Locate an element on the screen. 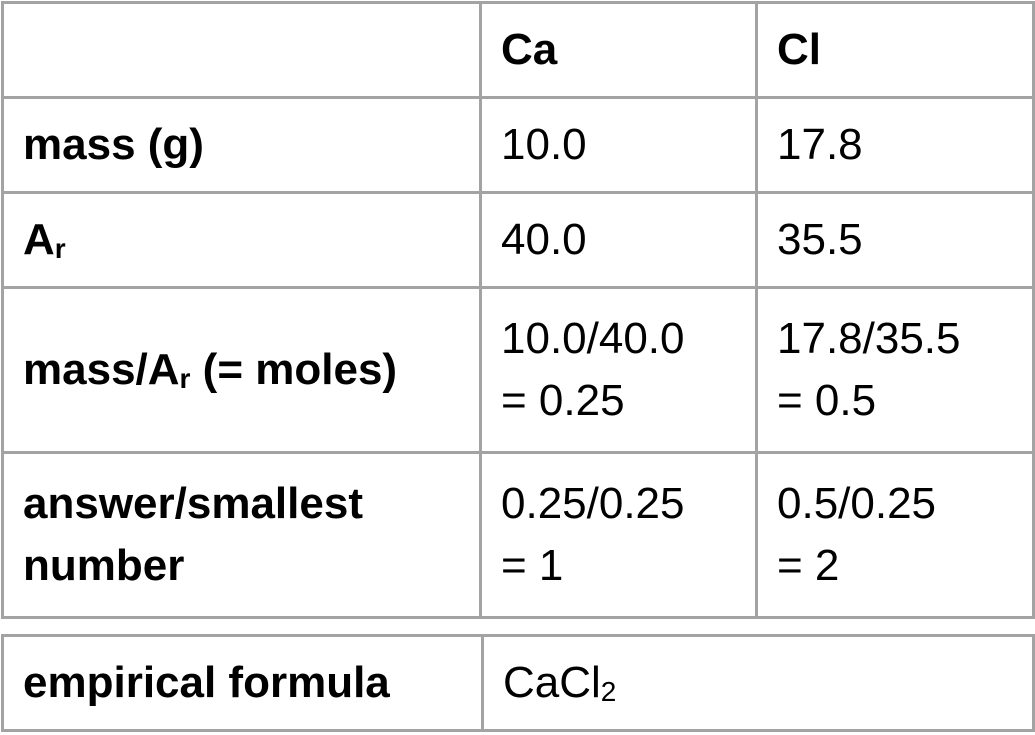 This screenshot has height=735, width=1035. formula-main: CaCl is located at coordinates (552, 682).